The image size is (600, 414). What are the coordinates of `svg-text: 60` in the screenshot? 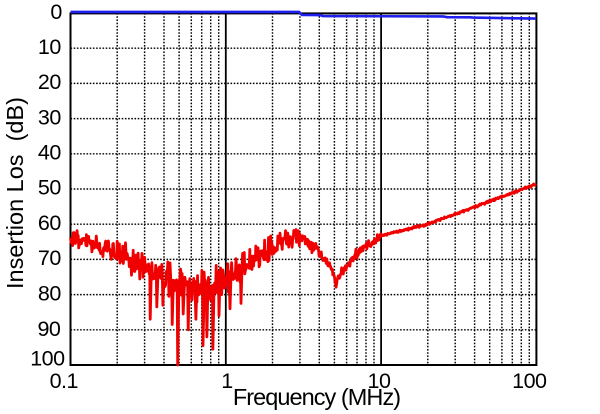 It's located at (49, 223).